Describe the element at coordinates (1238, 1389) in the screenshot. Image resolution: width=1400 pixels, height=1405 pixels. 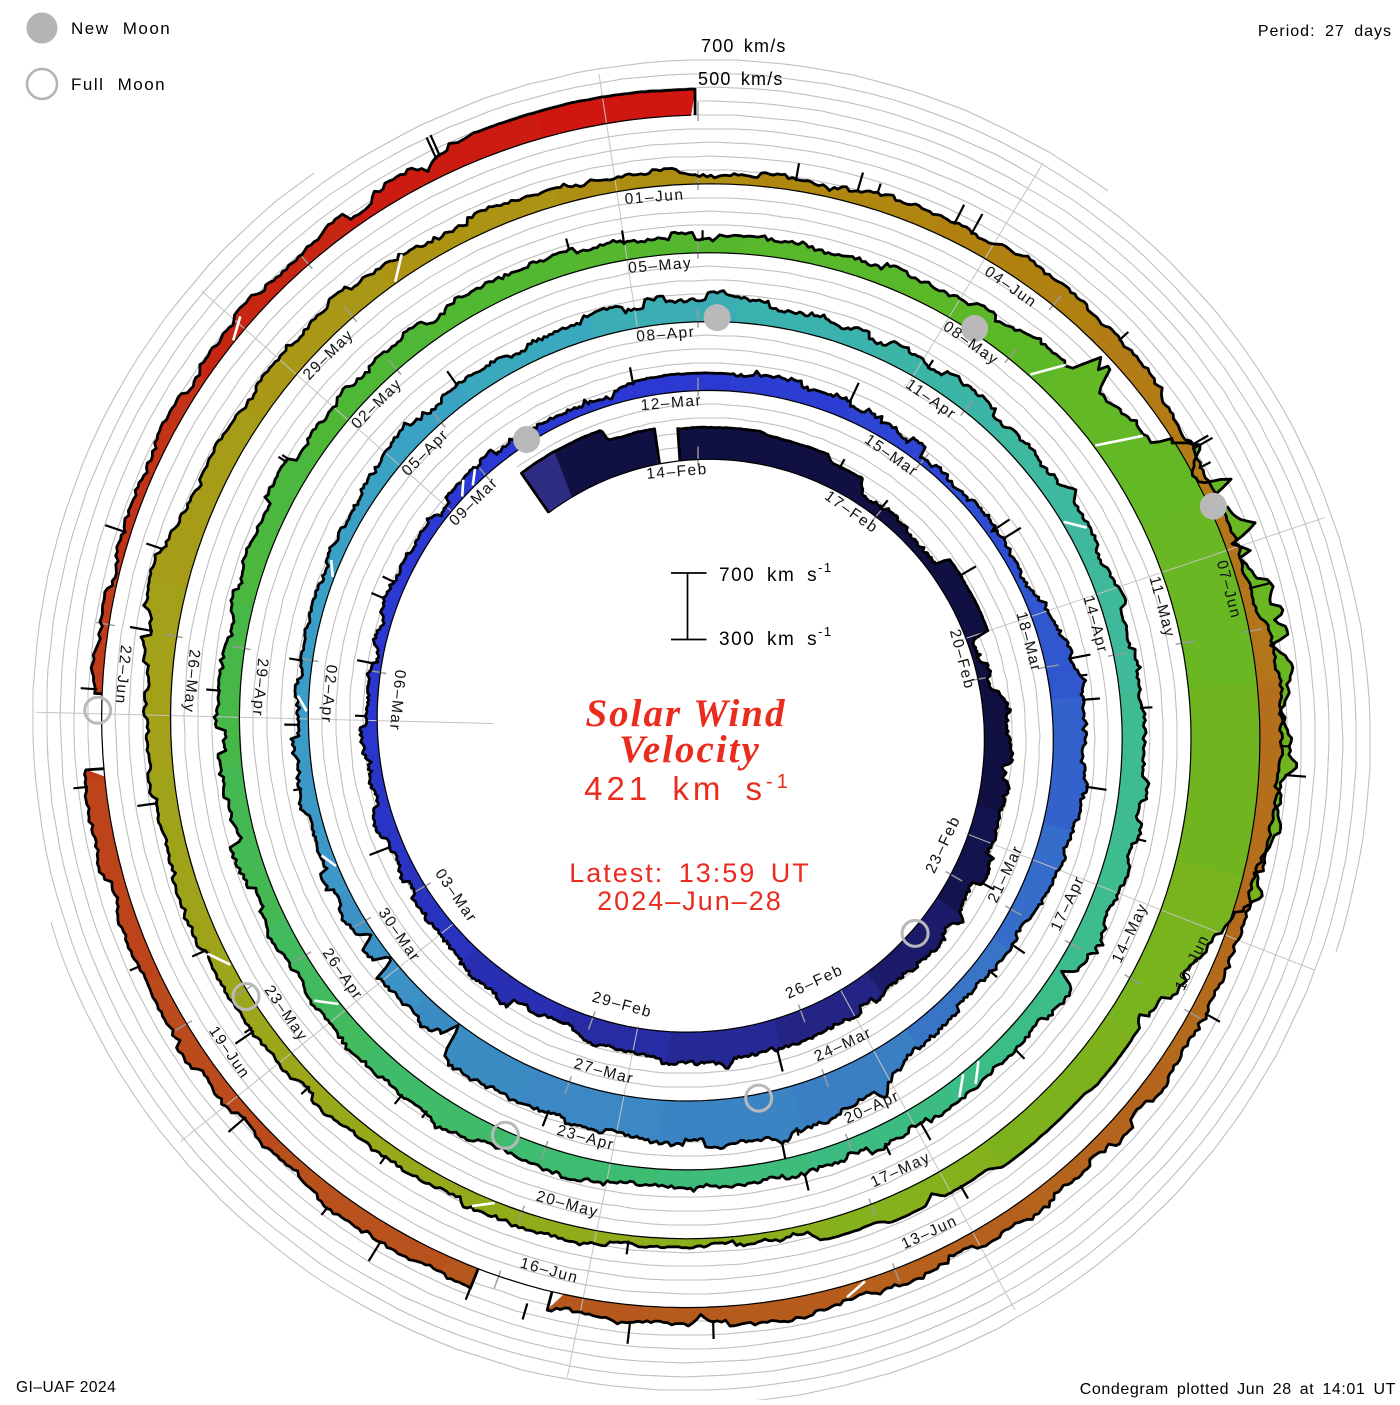
I see `svg-text:Condegram plotted Jun 28 at 14: Condegram plotted Jun 28 at 14:01 UT` at that location.